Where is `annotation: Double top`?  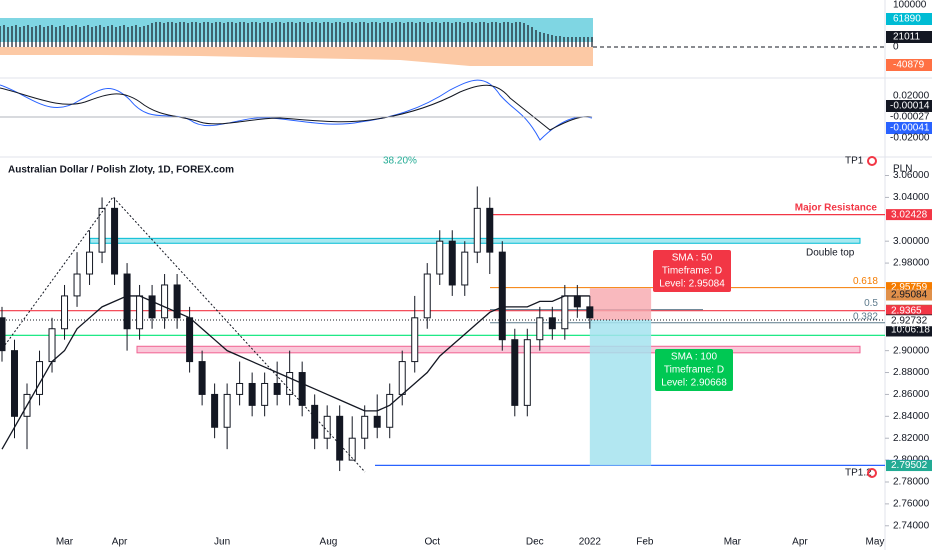
annotation: Double top is located at coordinates (830, 253).